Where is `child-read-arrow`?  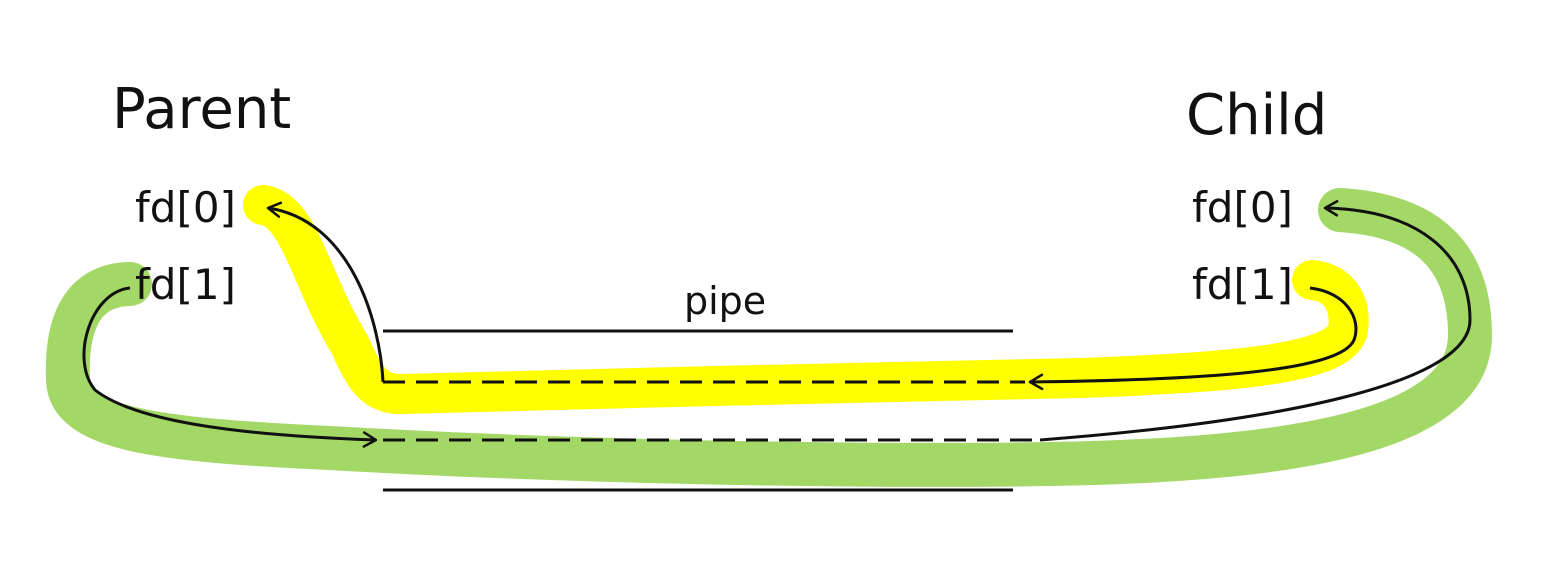
child-read-arrow is located at coordinates (1255, 321).